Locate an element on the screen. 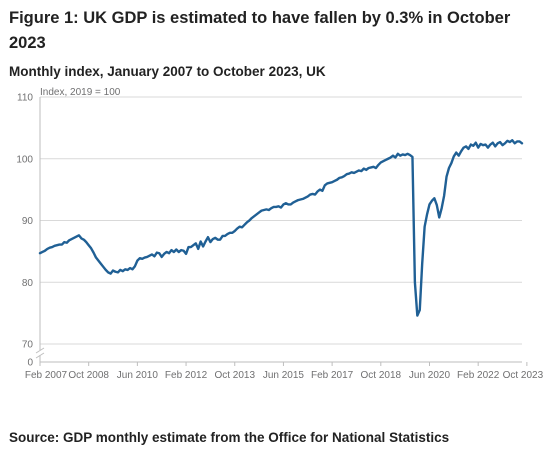  x-tick-label: Oct 2013 is located at coordinates (234, 375).